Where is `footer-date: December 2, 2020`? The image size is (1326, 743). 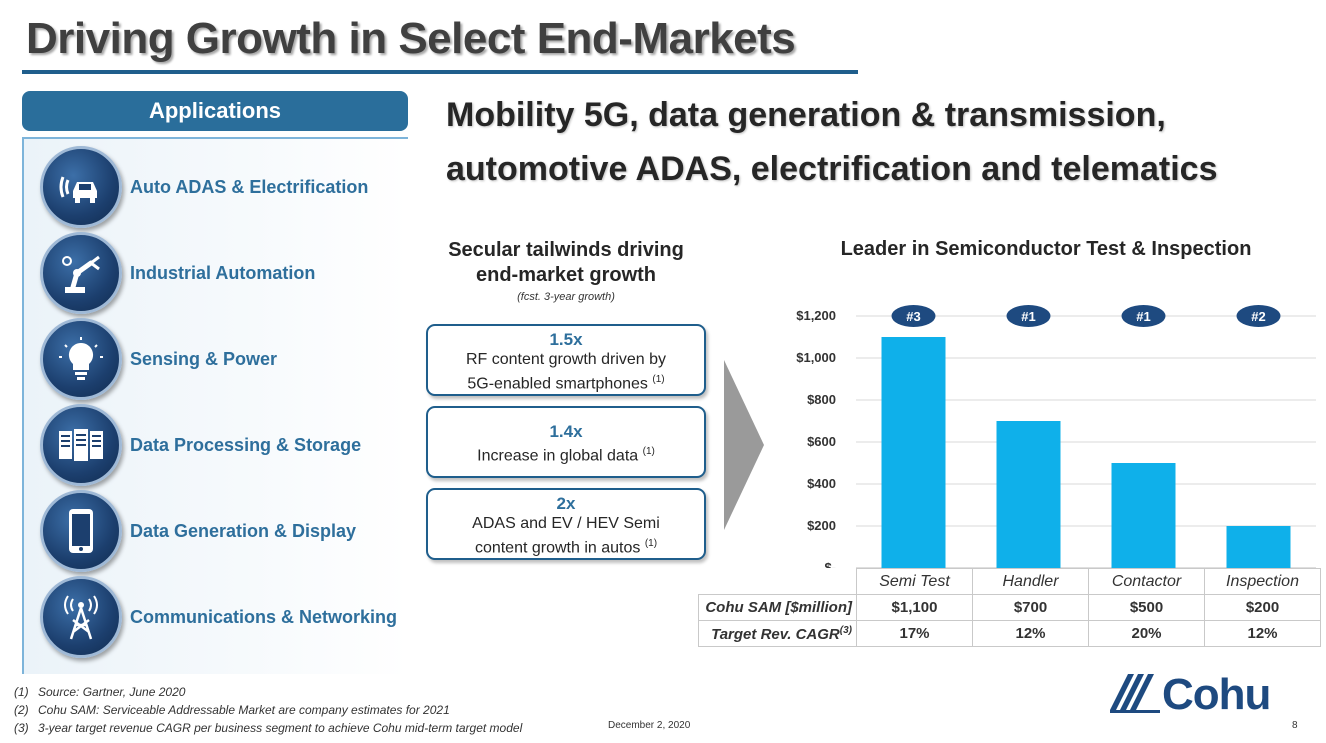
footer-date: December 2, 2020 is located at coordinates (649, 725).